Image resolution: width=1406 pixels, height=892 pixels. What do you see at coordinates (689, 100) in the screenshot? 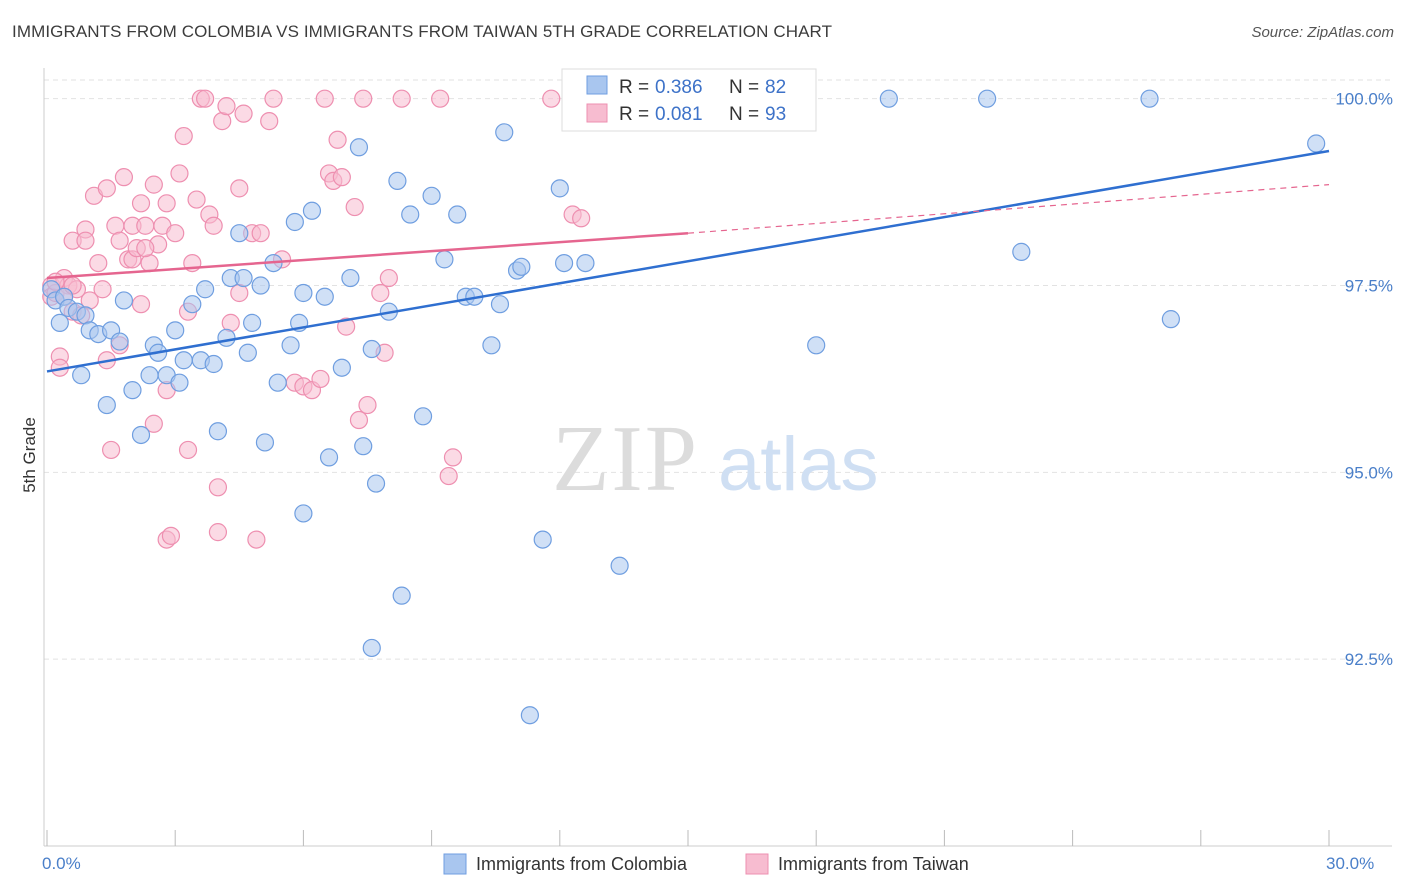
I see `stats-legend: R = 0.386 N = 82 R = 0.081 N = 93` at bounding box center [689, 100].